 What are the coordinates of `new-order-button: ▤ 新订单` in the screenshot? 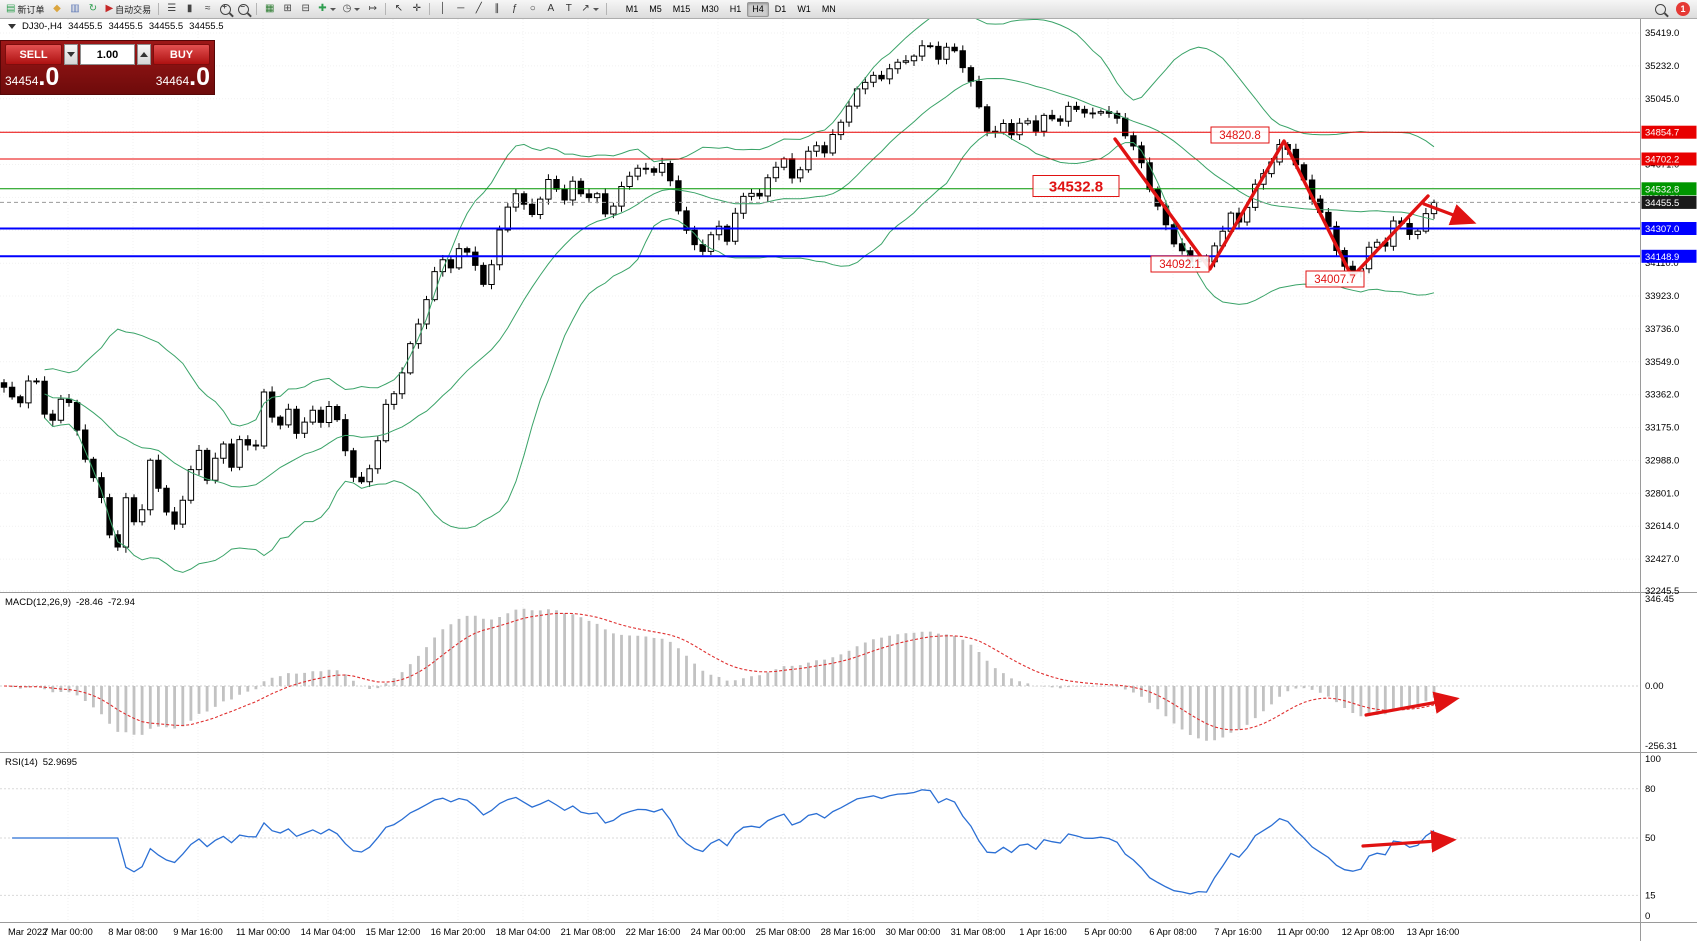 It's located at (25, 9).